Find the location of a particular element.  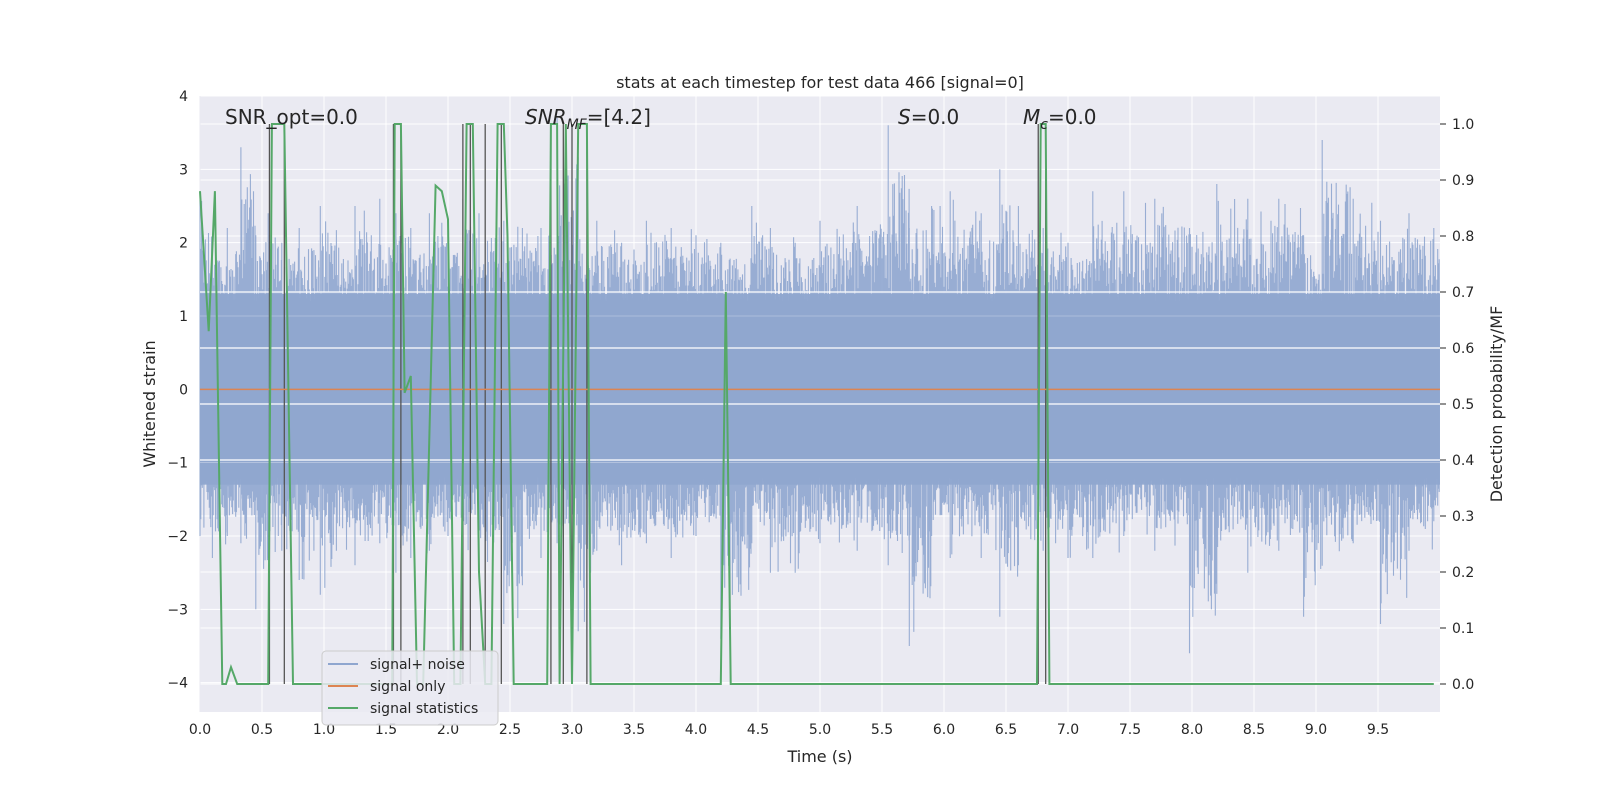

y-right-tick-label: 1.0 is located at coordinates (1463, 125).